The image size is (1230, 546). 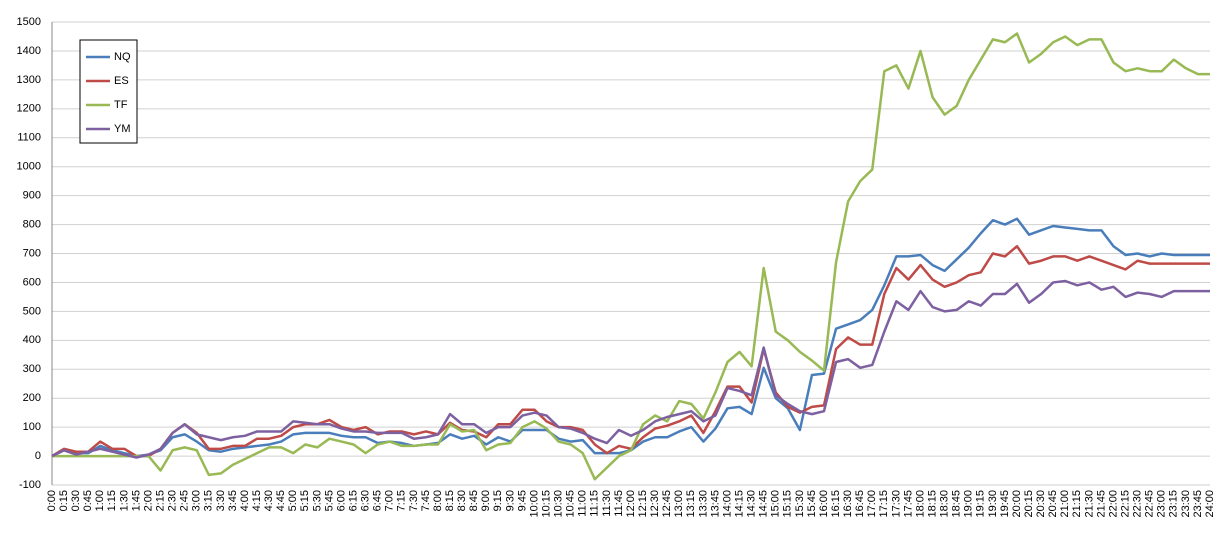 What do you see at coordinates (245, 500) in the screenshot?
I see `x-tick-label: 4:00` at bounding box center [245, 500].